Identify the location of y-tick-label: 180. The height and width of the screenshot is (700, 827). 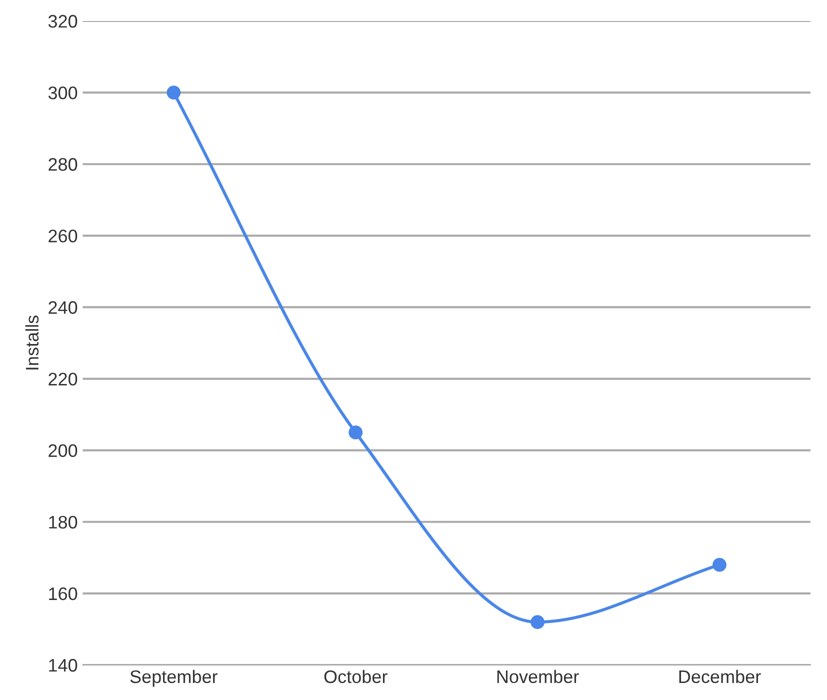
(63, 522).